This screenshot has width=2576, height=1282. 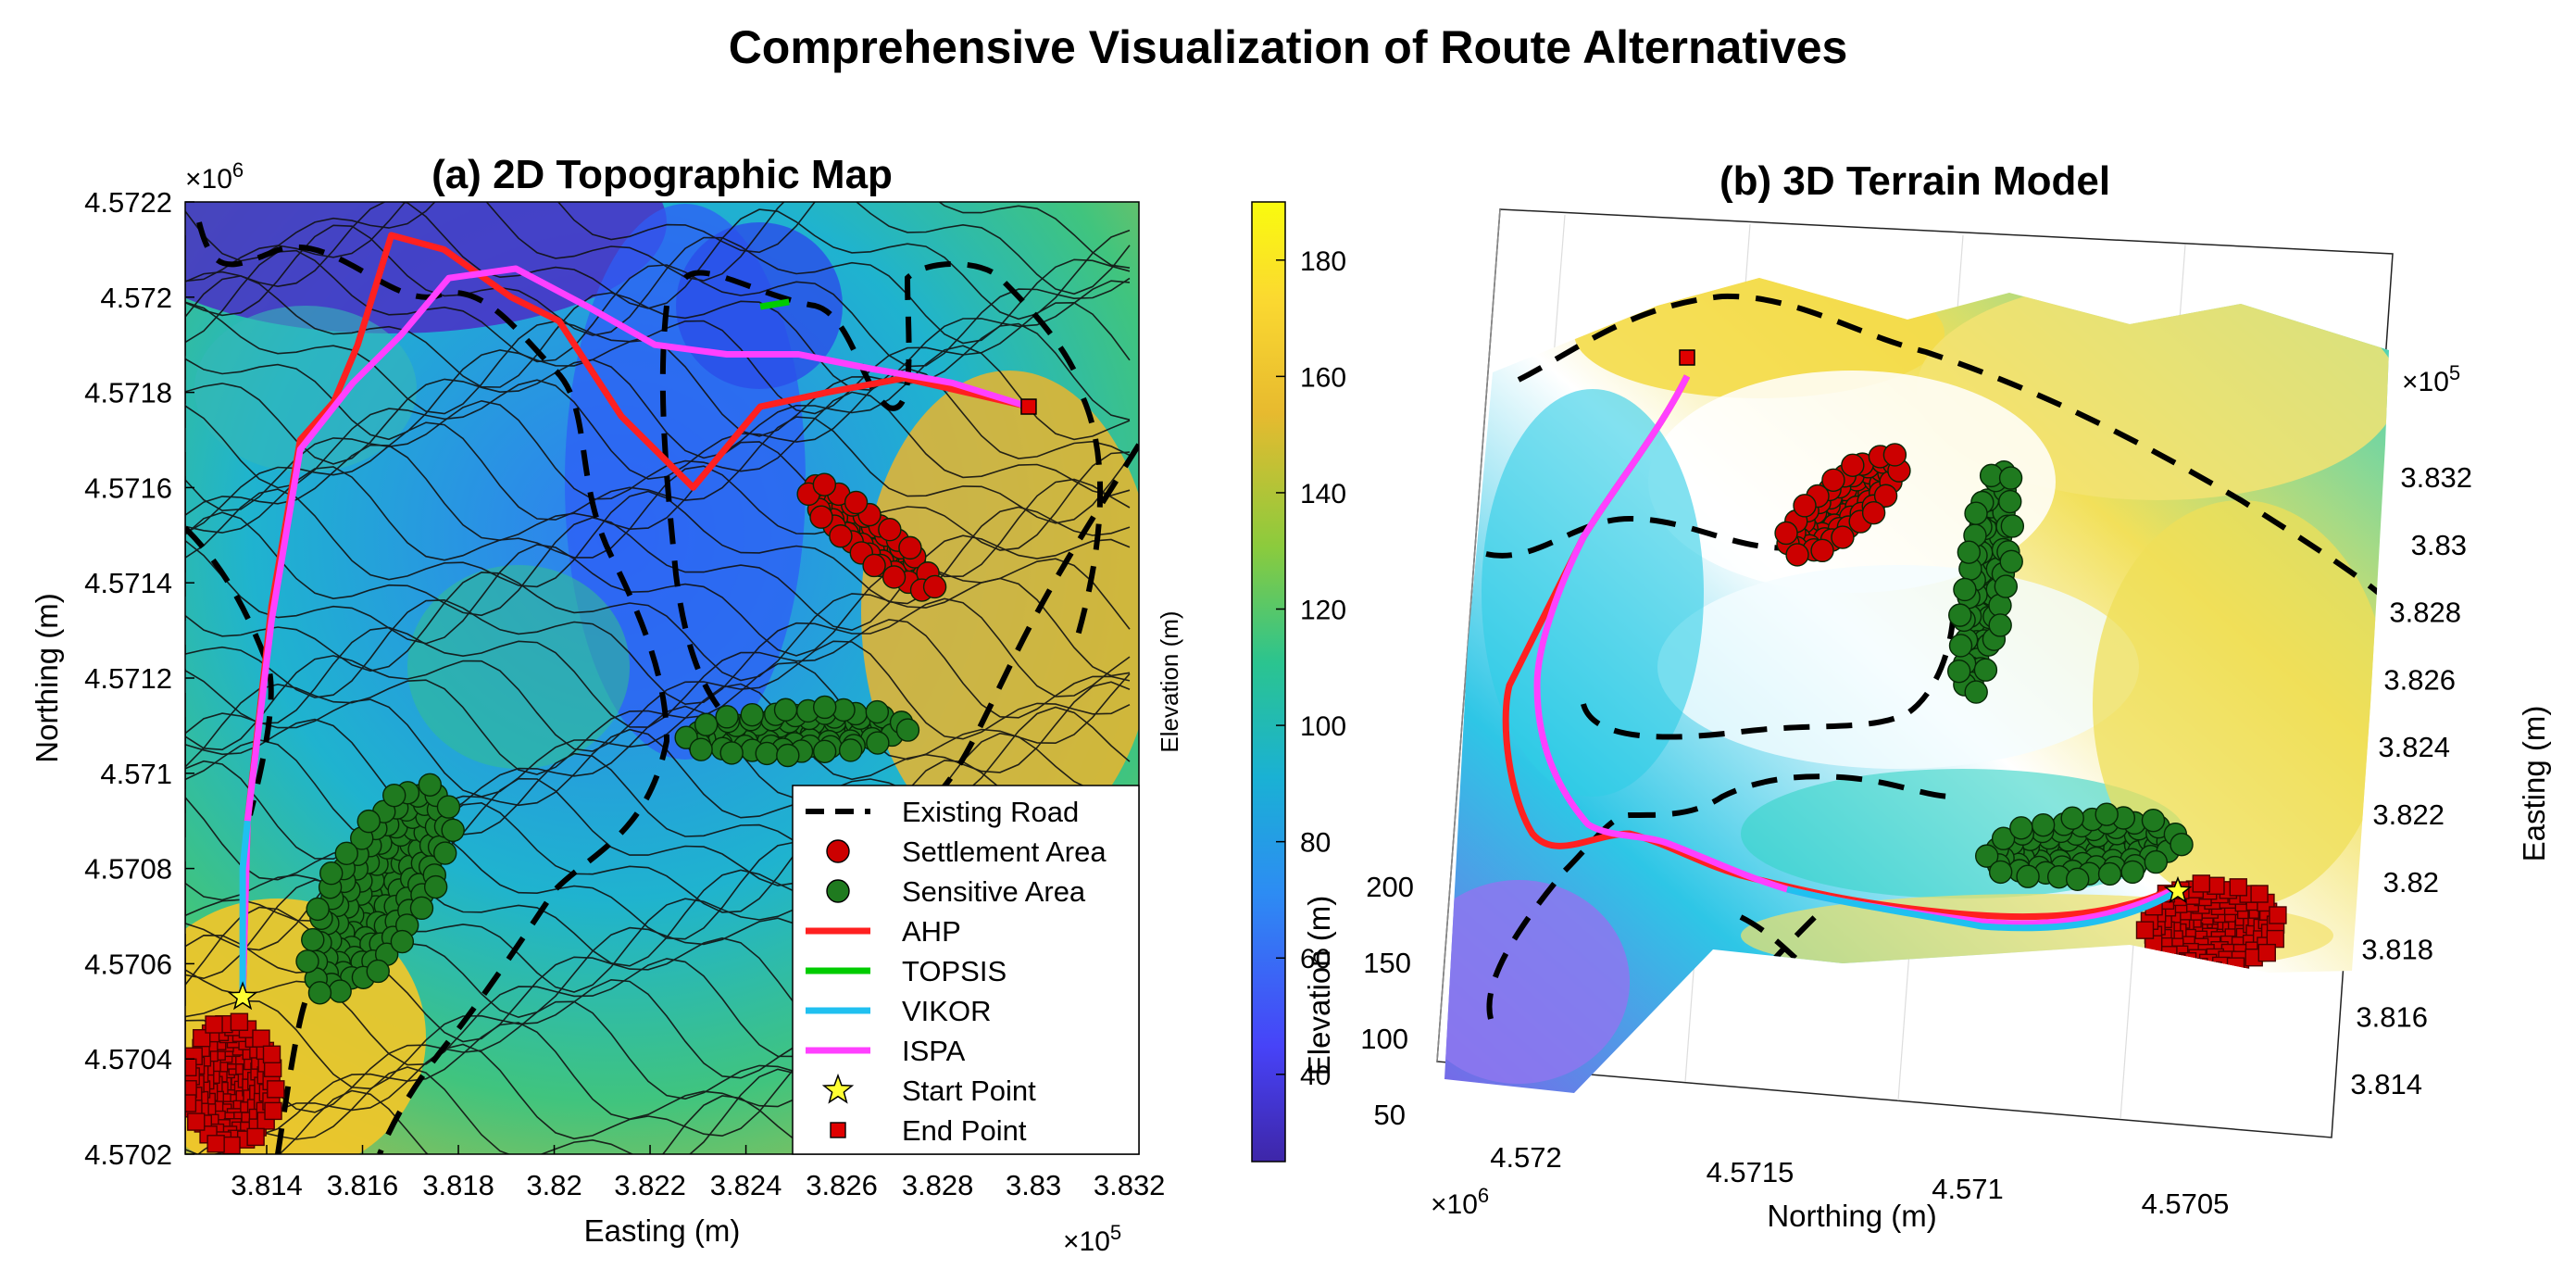 What do you see at coordinates (214, 177) in the screenshot?
I see `map-2d-y-exponent: ×10⁶` at bounding box center [214, 177].